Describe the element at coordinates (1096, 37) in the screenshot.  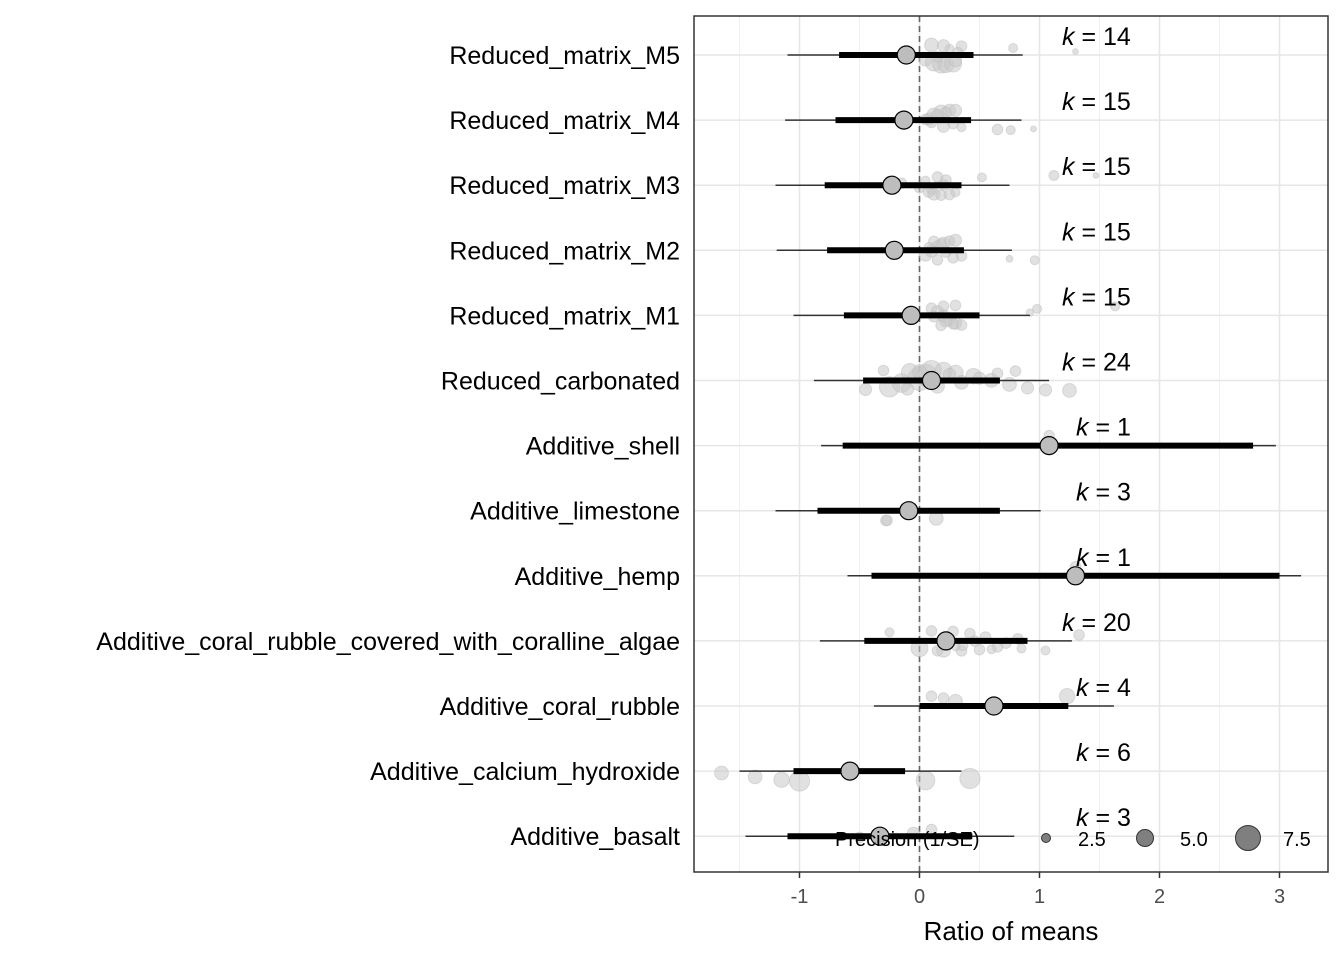
I see `k-label: k = 14` at that location.